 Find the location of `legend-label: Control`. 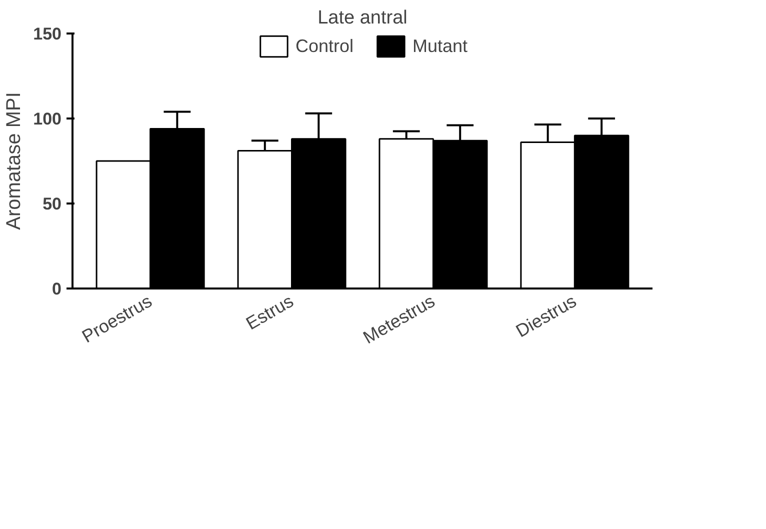

legend-label: Control is located at coordinates (324, 46).